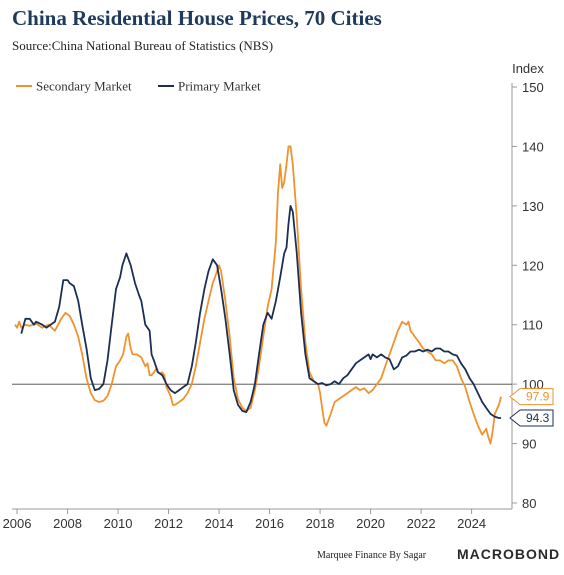  I want to click on x-tick-label: 2016, so click(269, 523).